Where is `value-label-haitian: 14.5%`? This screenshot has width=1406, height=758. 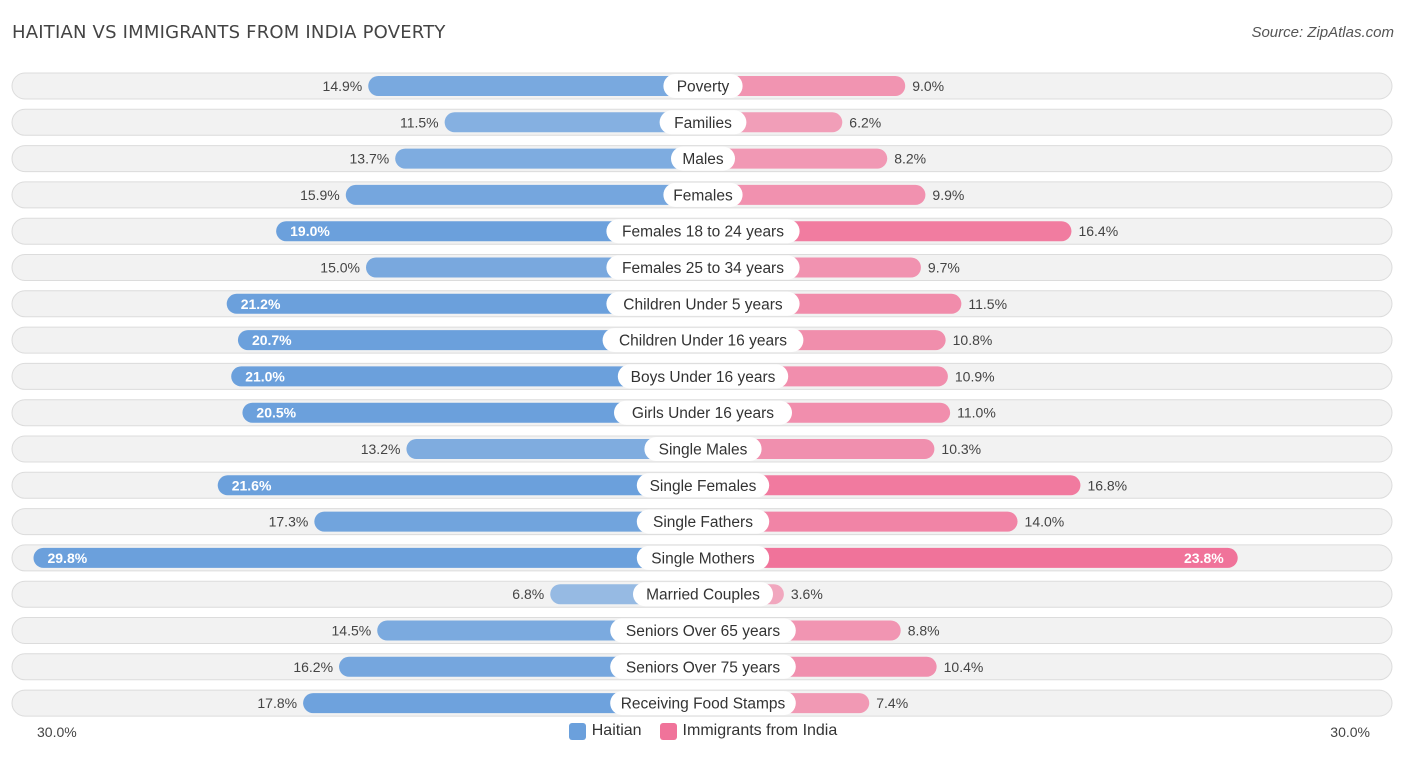
value-label-haitian: 14.5% is located at coordinates (352, 631).